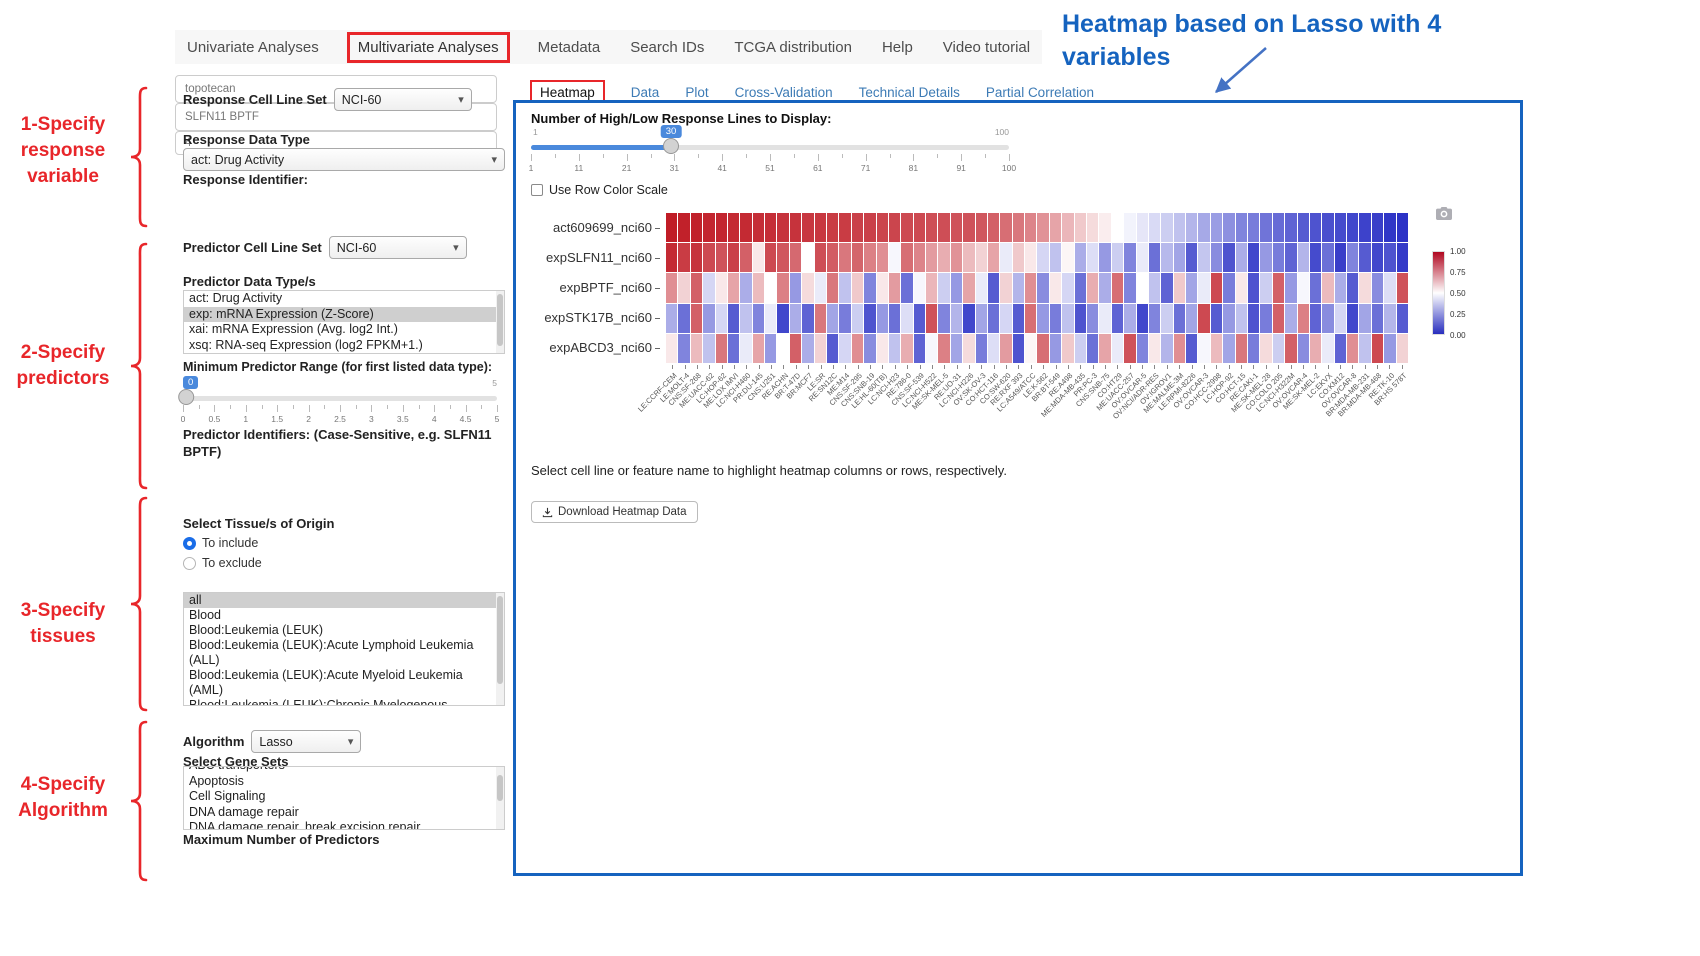  What do you see at coordinates (1039, 92) in the screenshot?
I see `tab-partial-correlation: Partial Correlation` at bounding box center [1039, 92].